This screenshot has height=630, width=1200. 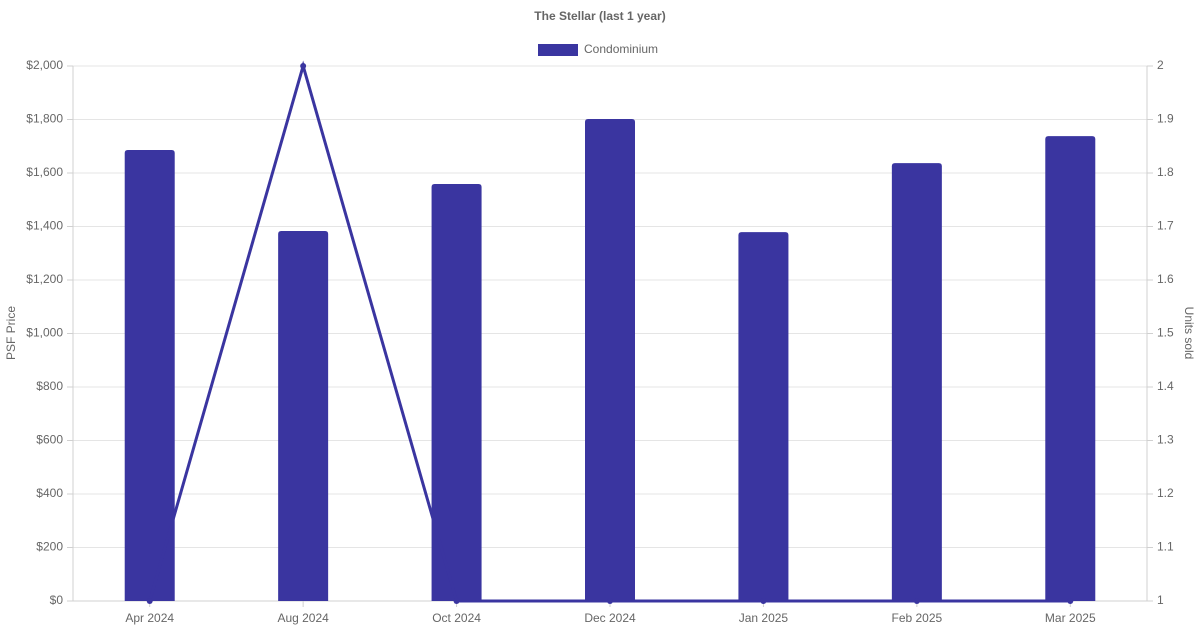 I want to click on y2-tick-label: 1.4, so click(x=1165, y=386).